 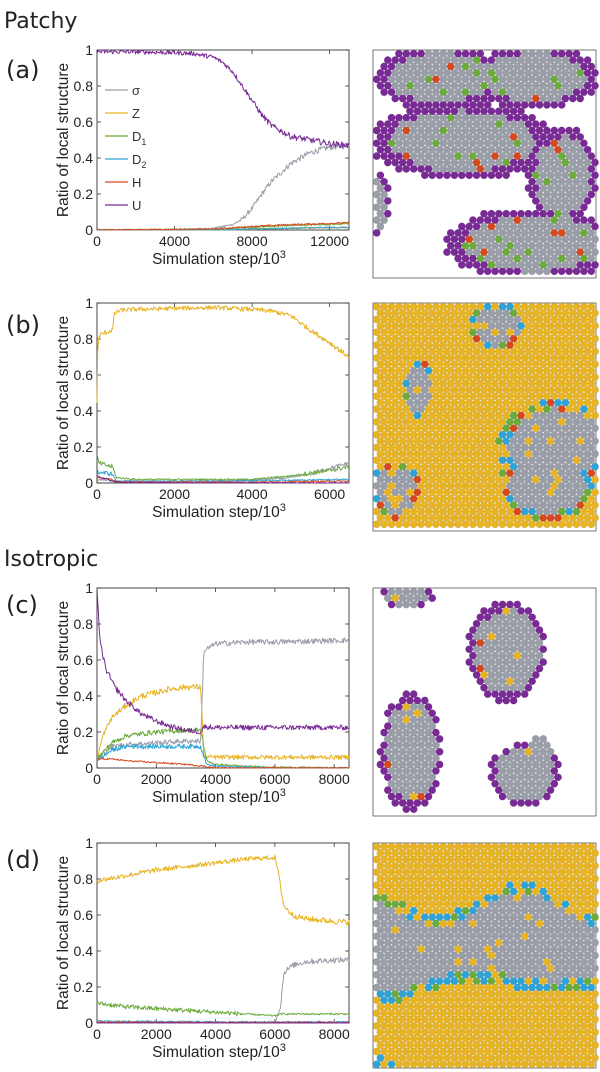 What do you see at coordinates (223, 1009) in the screenshot?
I see `series-line-D1` at bounding box center [223, 1009].